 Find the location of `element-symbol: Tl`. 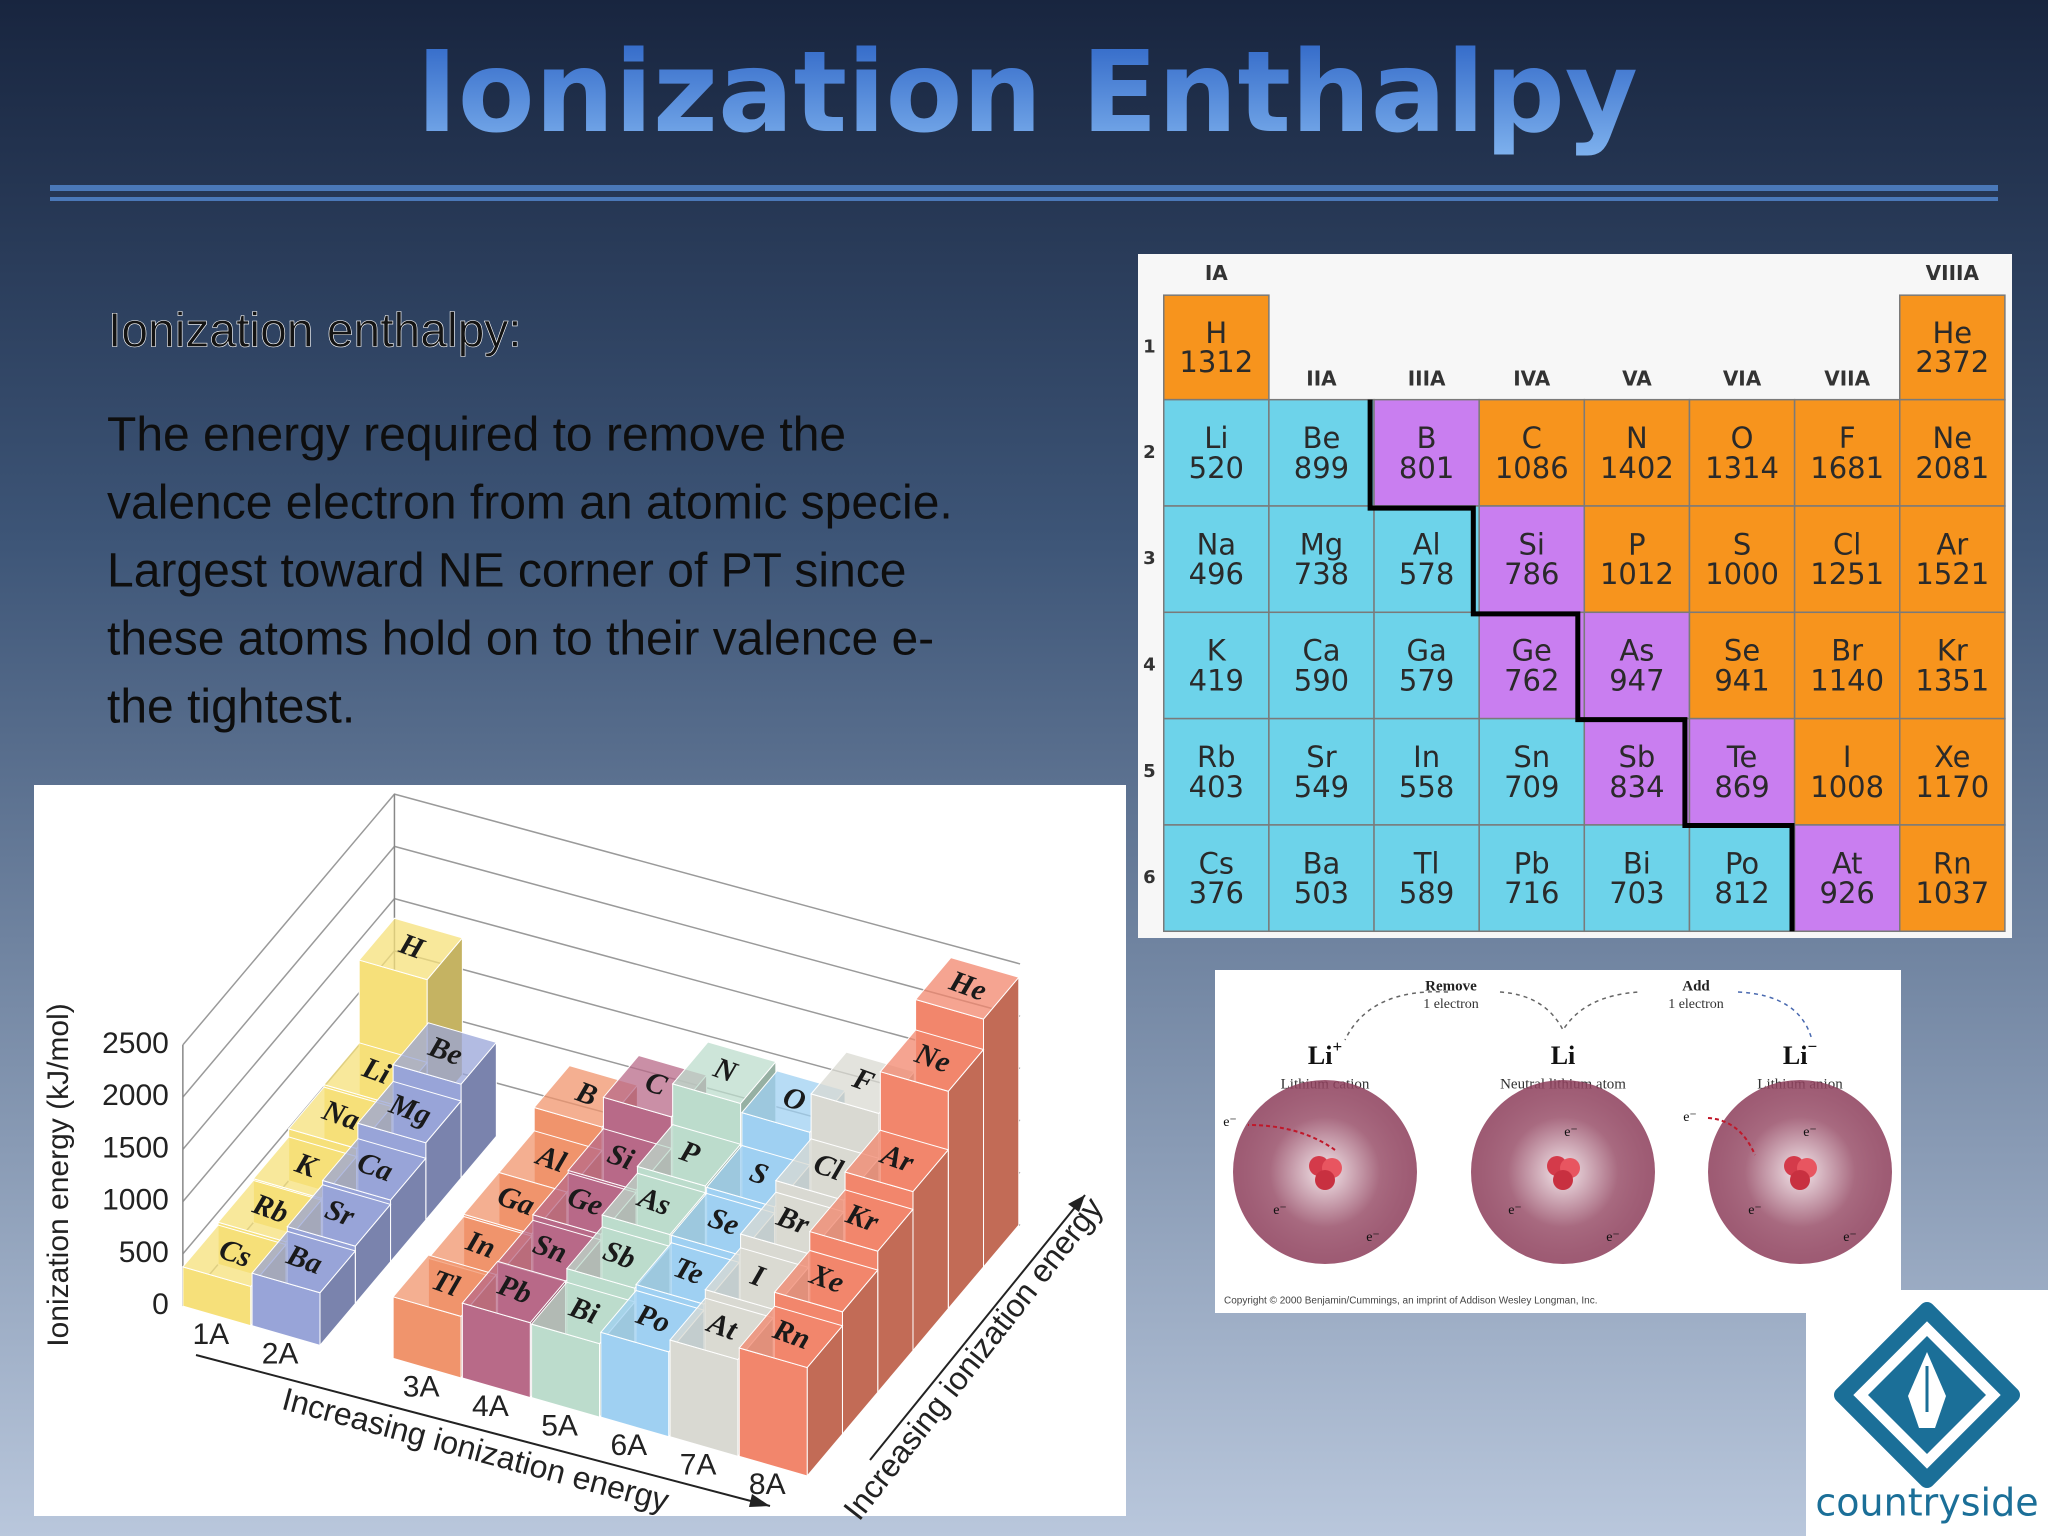

element-symbol: Tl is located at coordinates (1426, 863).